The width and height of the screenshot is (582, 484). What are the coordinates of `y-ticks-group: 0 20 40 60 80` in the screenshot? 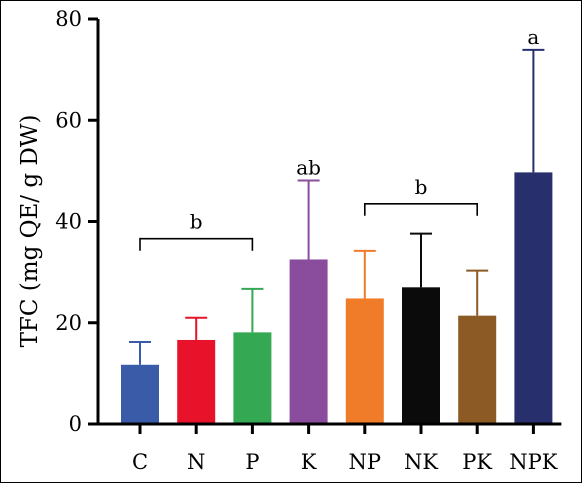 It's located at (76, 221).